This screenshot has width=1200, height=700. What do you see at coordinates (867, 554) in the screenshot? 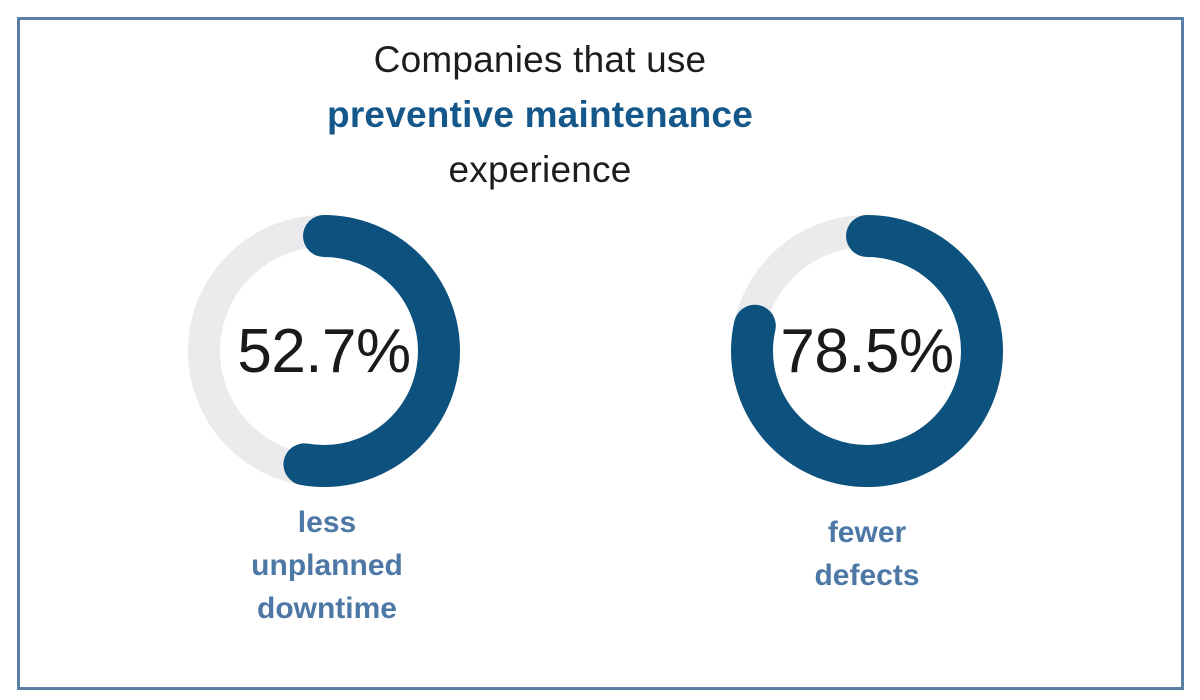
I see `caption-fewer-defects: fewer defects` at bounding box center [867, 554].